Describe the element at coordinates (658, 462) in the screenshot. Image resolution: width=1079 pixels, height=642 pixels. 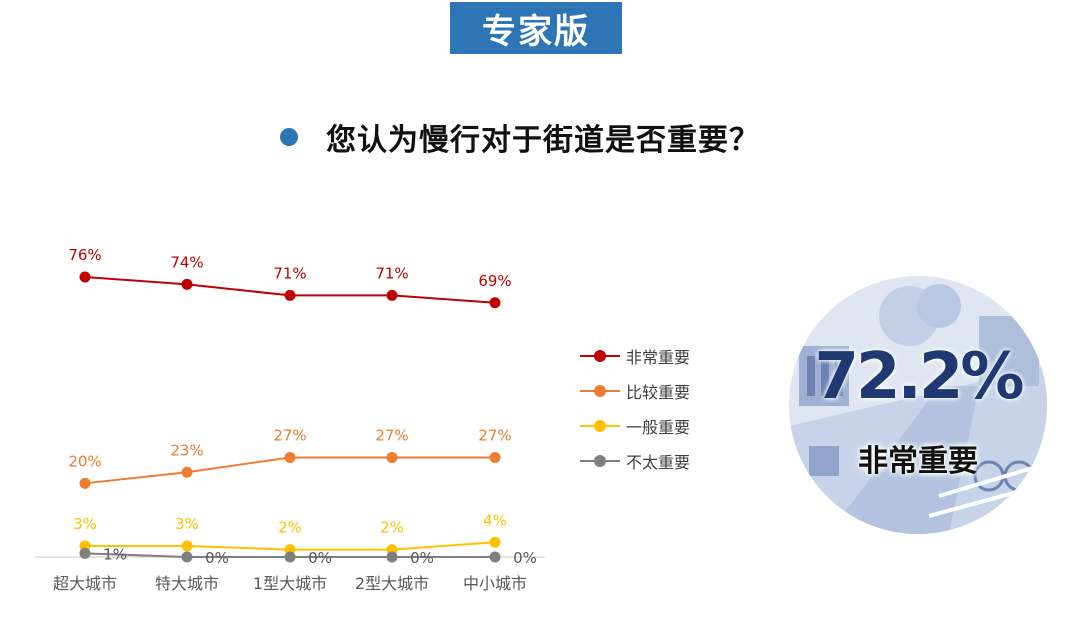
I see `legend-label: 不太重要` at that location.